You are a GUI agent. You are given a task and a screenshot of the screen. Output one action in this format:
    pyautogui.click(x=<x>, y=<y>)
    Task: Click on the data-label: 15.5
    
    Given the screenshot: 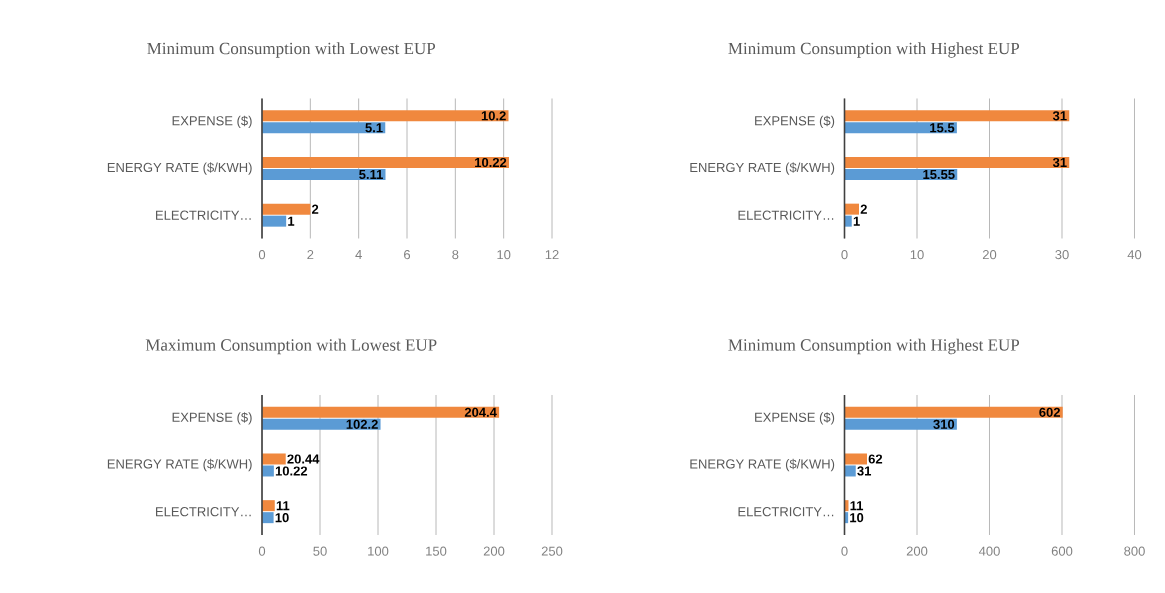 What is the action you would take?
    pyautogui.click(x=942, y=128)
    